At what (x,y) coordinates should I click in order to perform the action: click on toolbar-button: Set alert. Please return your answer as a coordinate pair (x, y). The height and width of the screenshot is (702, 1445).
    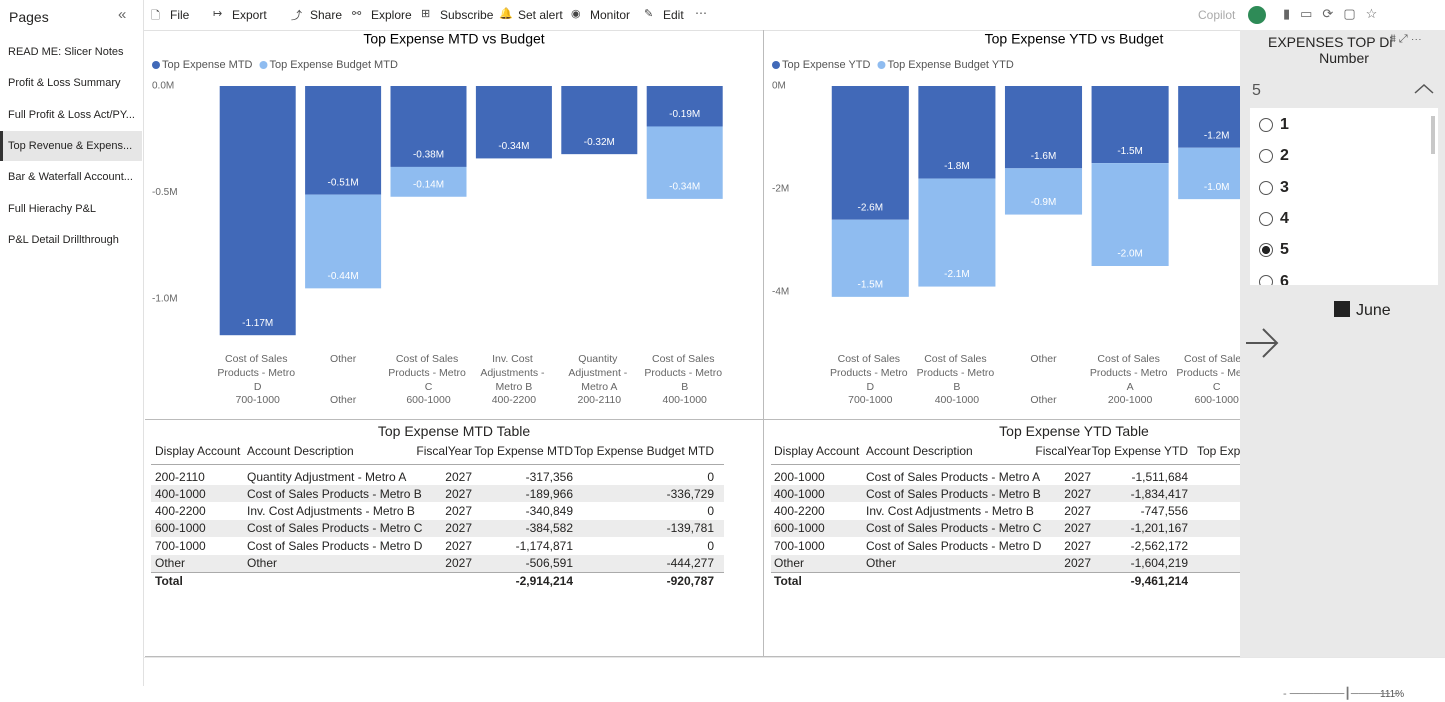
    Looking at the image, I should click on (540, 15).